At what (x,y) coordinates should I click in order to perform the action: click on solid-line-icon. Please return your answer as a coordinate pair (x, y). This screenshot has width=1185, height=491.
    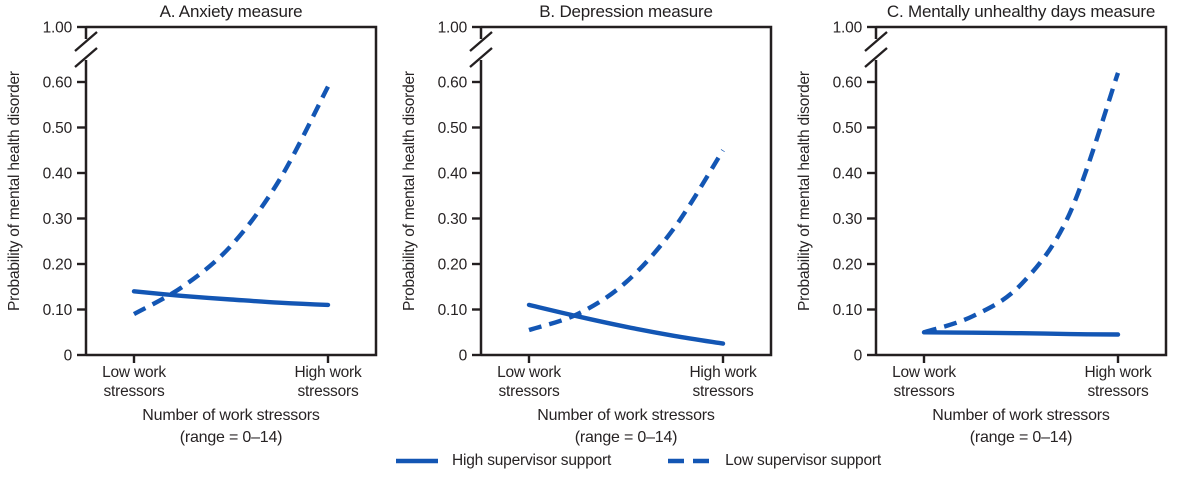
    Looking at the image, I should click on (417, 461).